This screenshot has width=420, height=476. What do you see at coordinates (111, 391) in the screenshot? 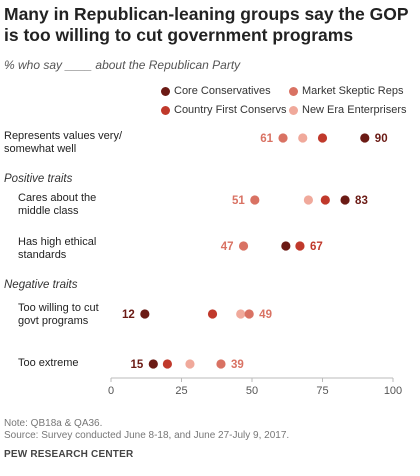
I see `x-tick-label: 0` at bounding box center [111, 391].